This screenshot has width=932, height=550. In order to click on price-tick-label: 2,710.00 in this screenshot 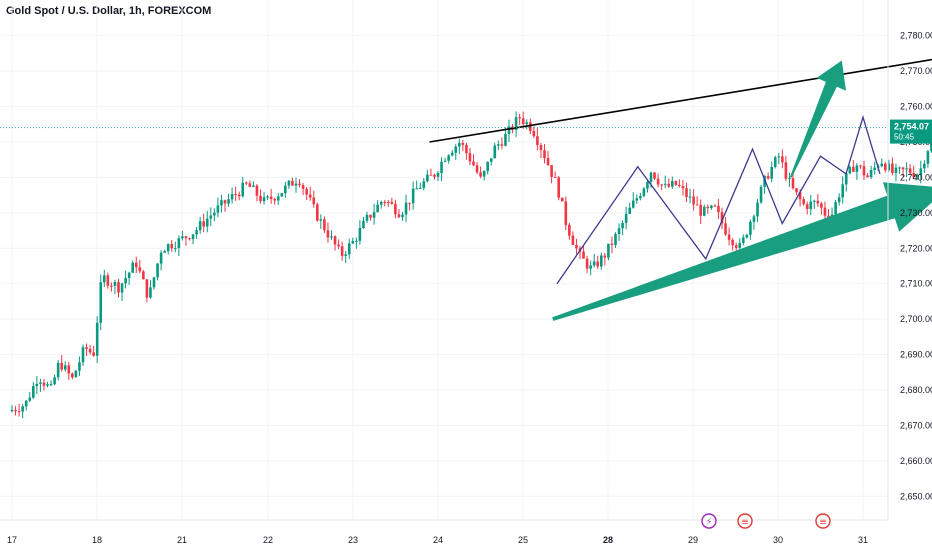, I will do `click(916, 284)`.